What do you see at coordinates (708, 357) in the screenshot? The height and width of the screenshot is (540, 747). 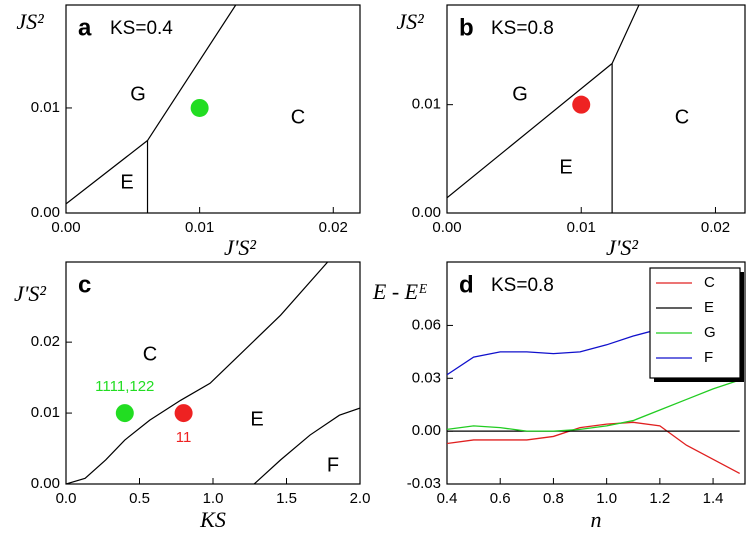 I see `legend-label: F` at bounding box center [708, 357].